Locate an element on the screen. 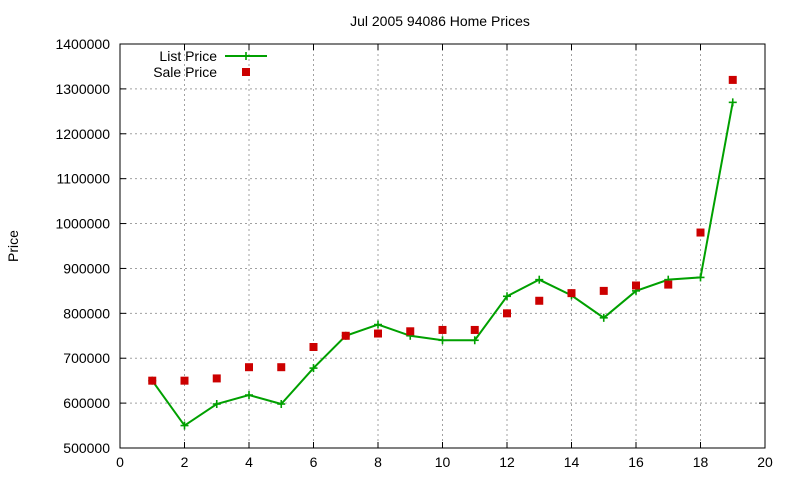 This screenshot has height=480, width=800. x-tick-label: 10 is located at coordinates (443, 462).